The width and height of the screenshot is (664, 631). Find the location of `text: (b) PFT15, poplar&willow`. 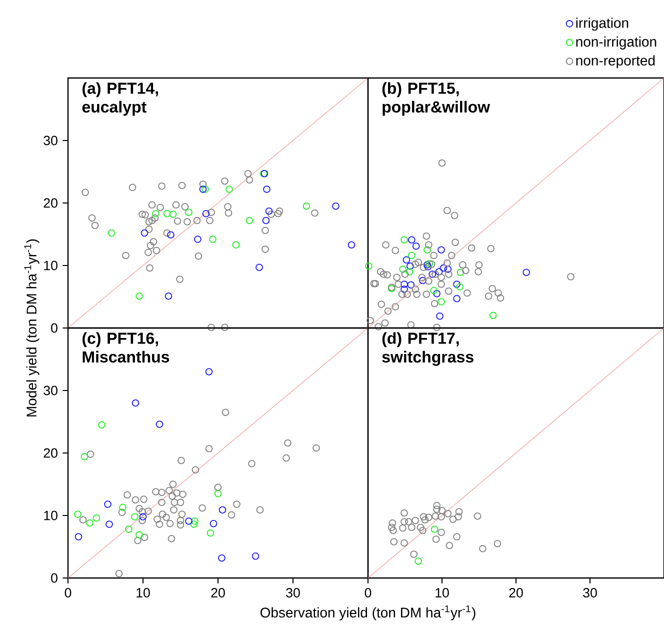

text: (b) PFT15, poplar&willow is located at coordinates (436, 99).